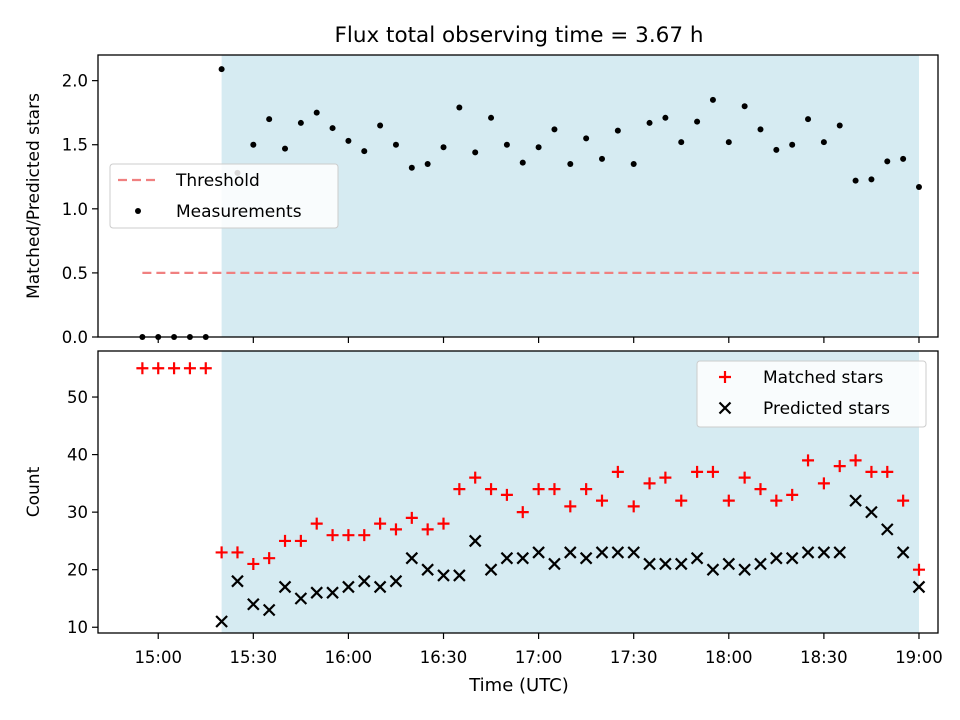 The height and width of the screenshot is (720, 960). Describe the element at coordinates (349, 657) in the screenshot. I see `x-tick-label: 16:00` at that location.